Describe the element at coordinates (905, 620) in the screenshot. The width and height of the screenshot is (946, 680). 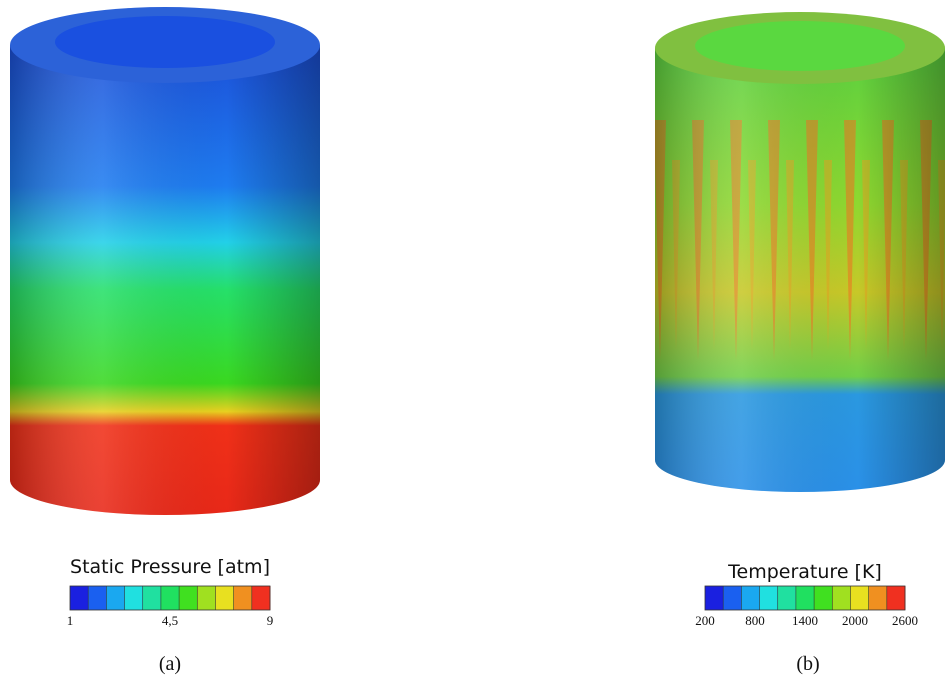
I see `colorbar-tick-label: 2600` at that location.